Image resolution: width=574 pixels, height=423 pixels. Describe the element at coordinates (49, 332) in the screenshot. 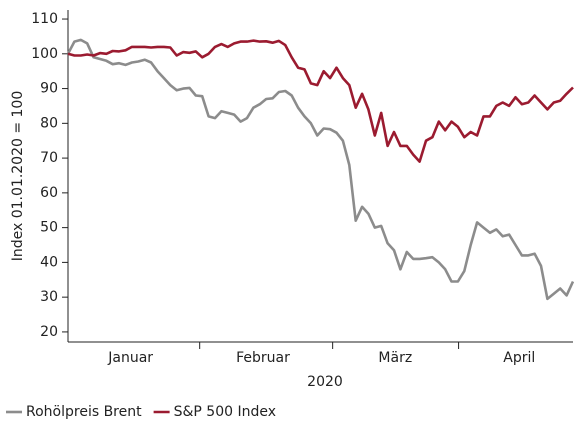

I see `y-tick-label: 20` at that location.